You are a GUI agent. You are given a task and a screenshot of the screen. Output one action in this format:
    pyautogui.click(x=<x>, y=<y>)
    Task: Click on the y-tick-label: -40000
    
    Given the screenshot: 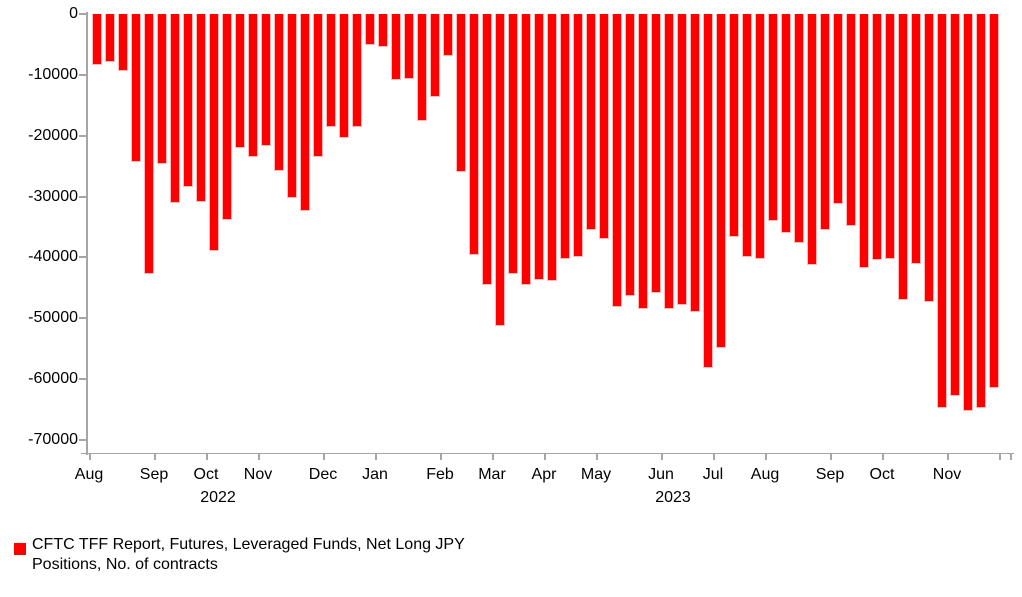 What is the action you would take?
    pyautogui.click(x=53, y=257)
    